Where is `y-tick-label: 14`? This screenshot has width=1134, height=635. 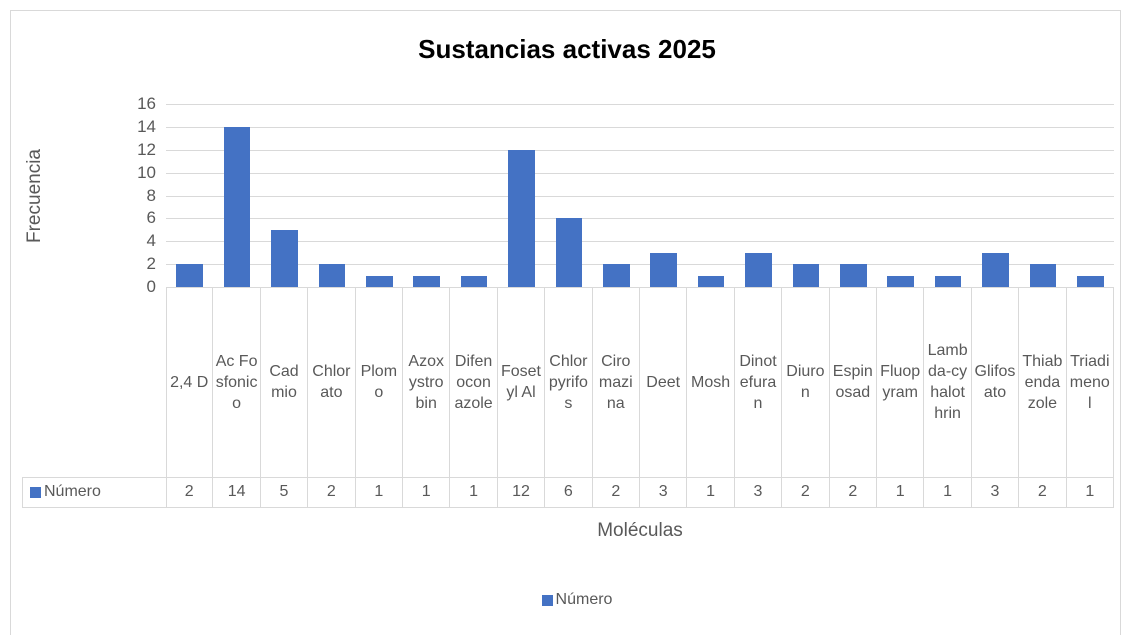
y-tick-label: 14 is located at coordinates (146, 126).